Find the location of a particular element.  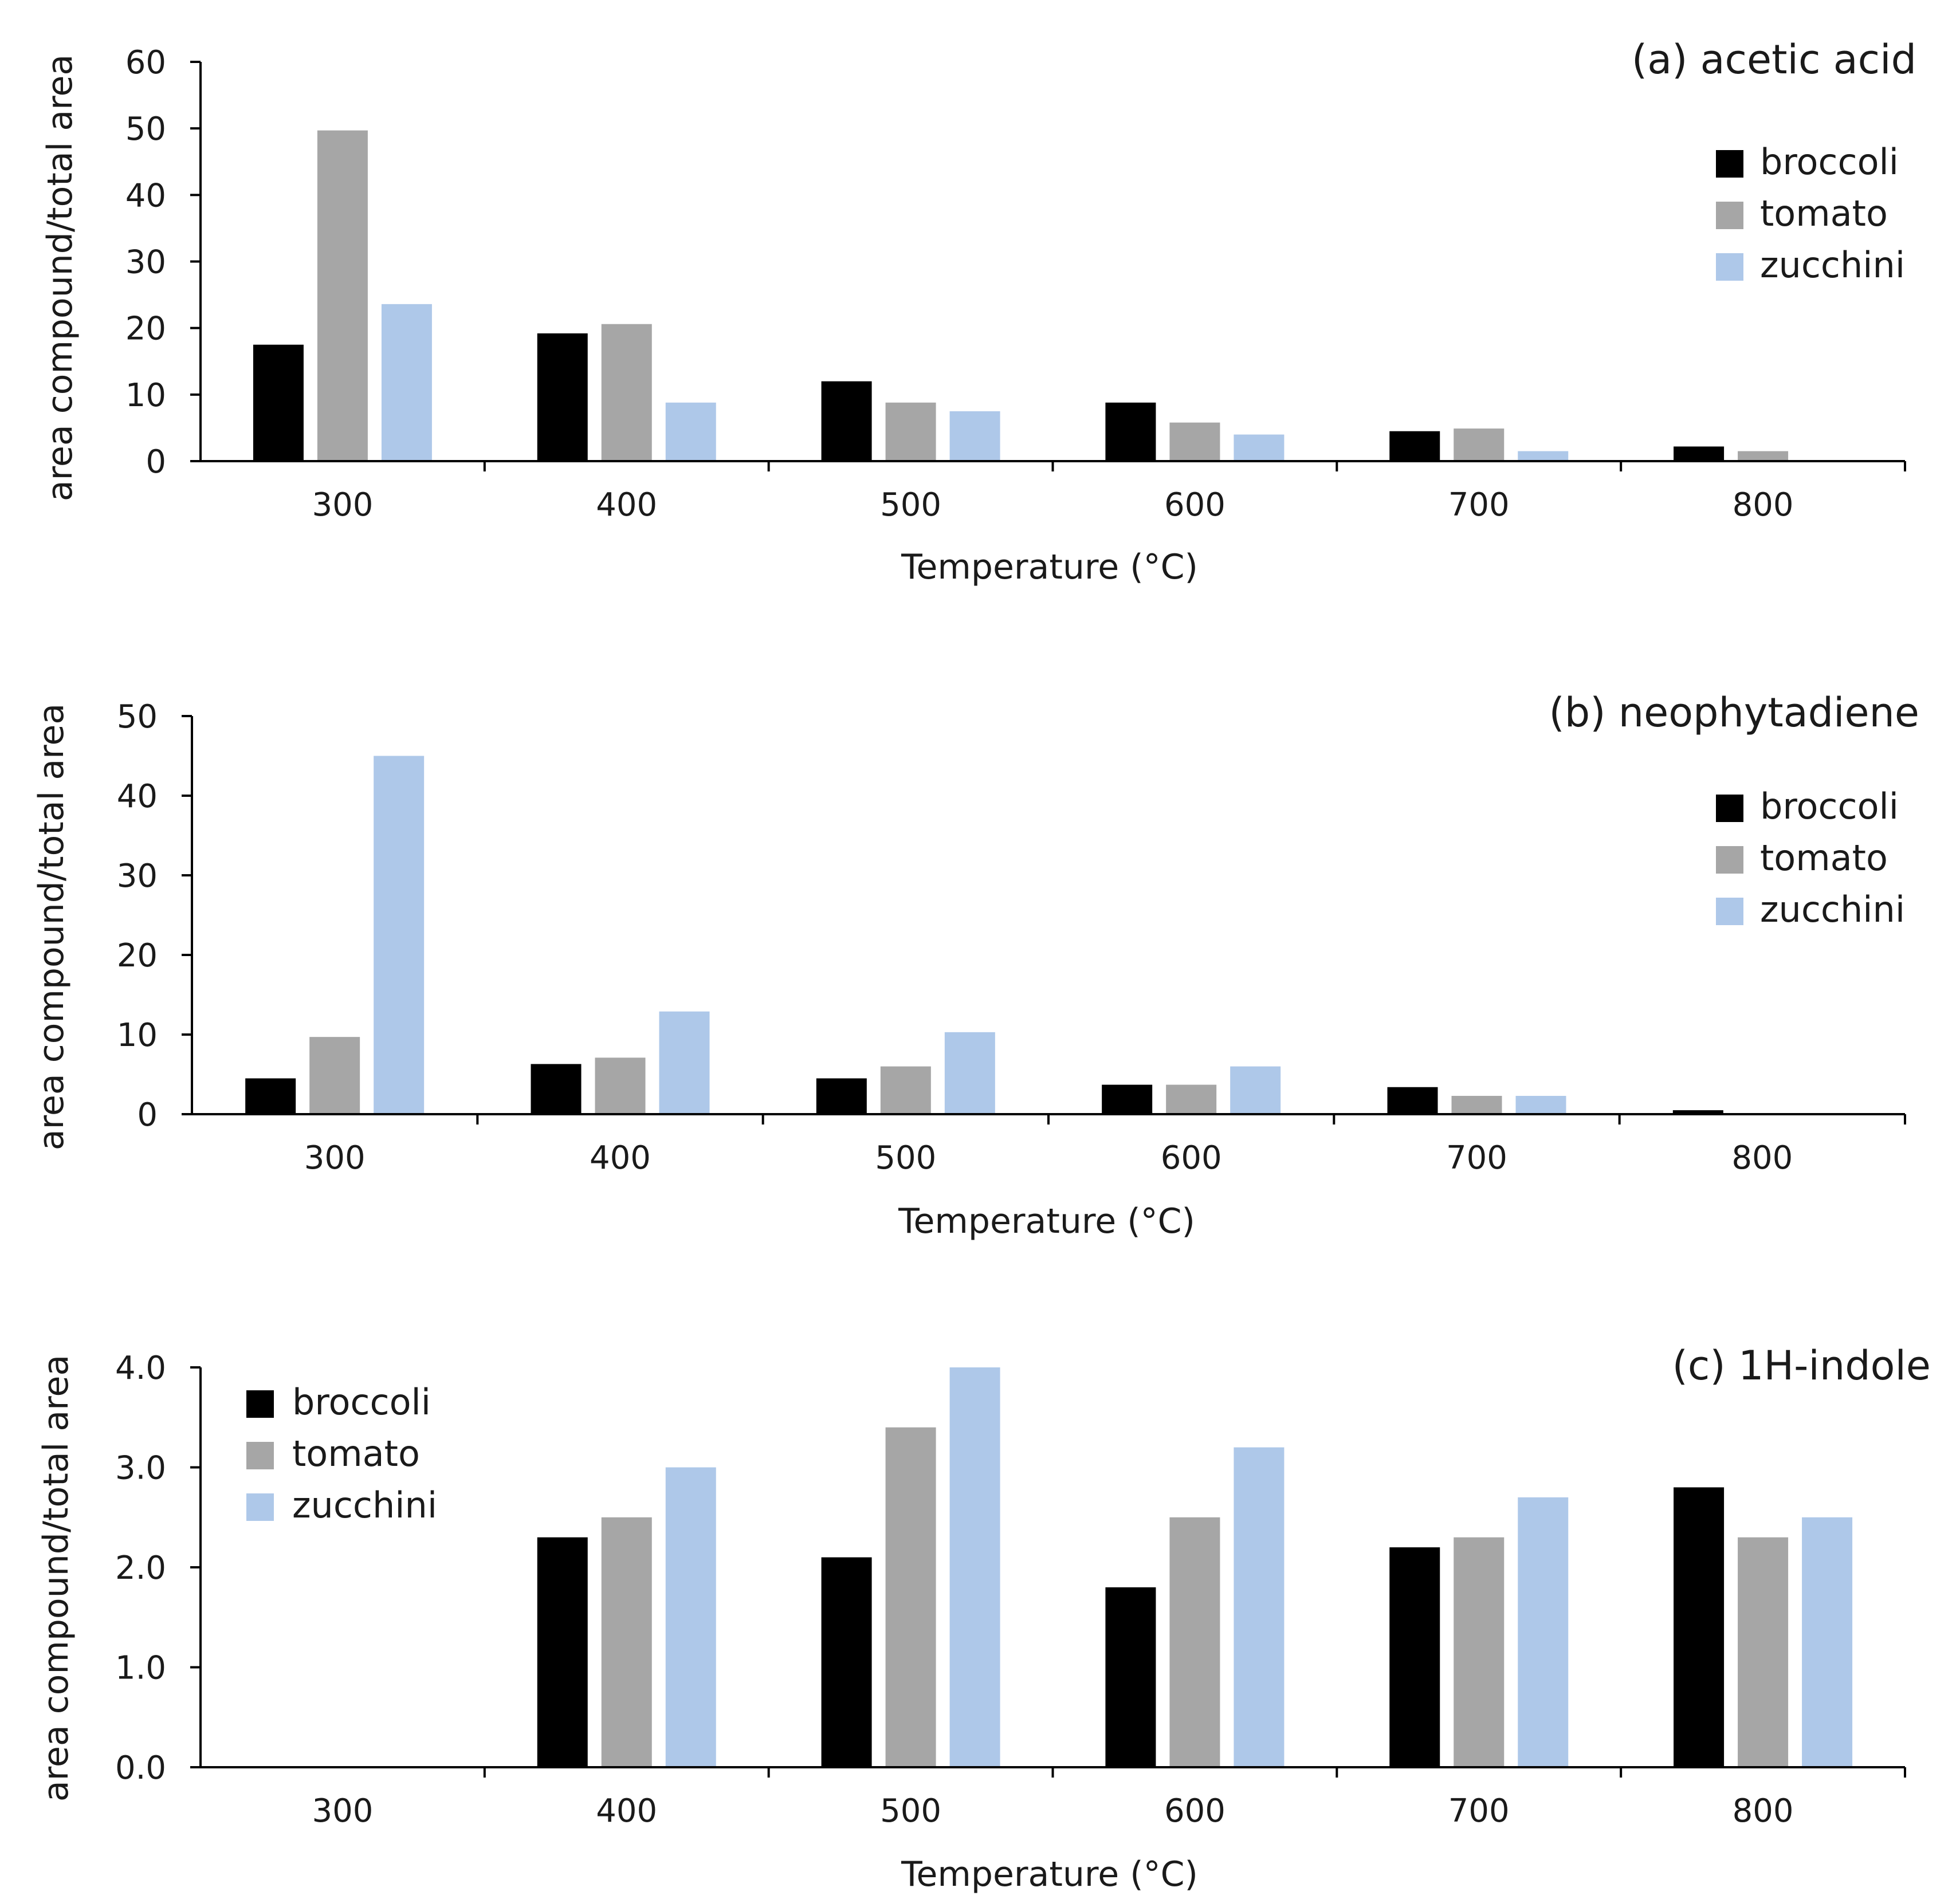

y-tick-label: 0 is located at coordinates (147, 1115).